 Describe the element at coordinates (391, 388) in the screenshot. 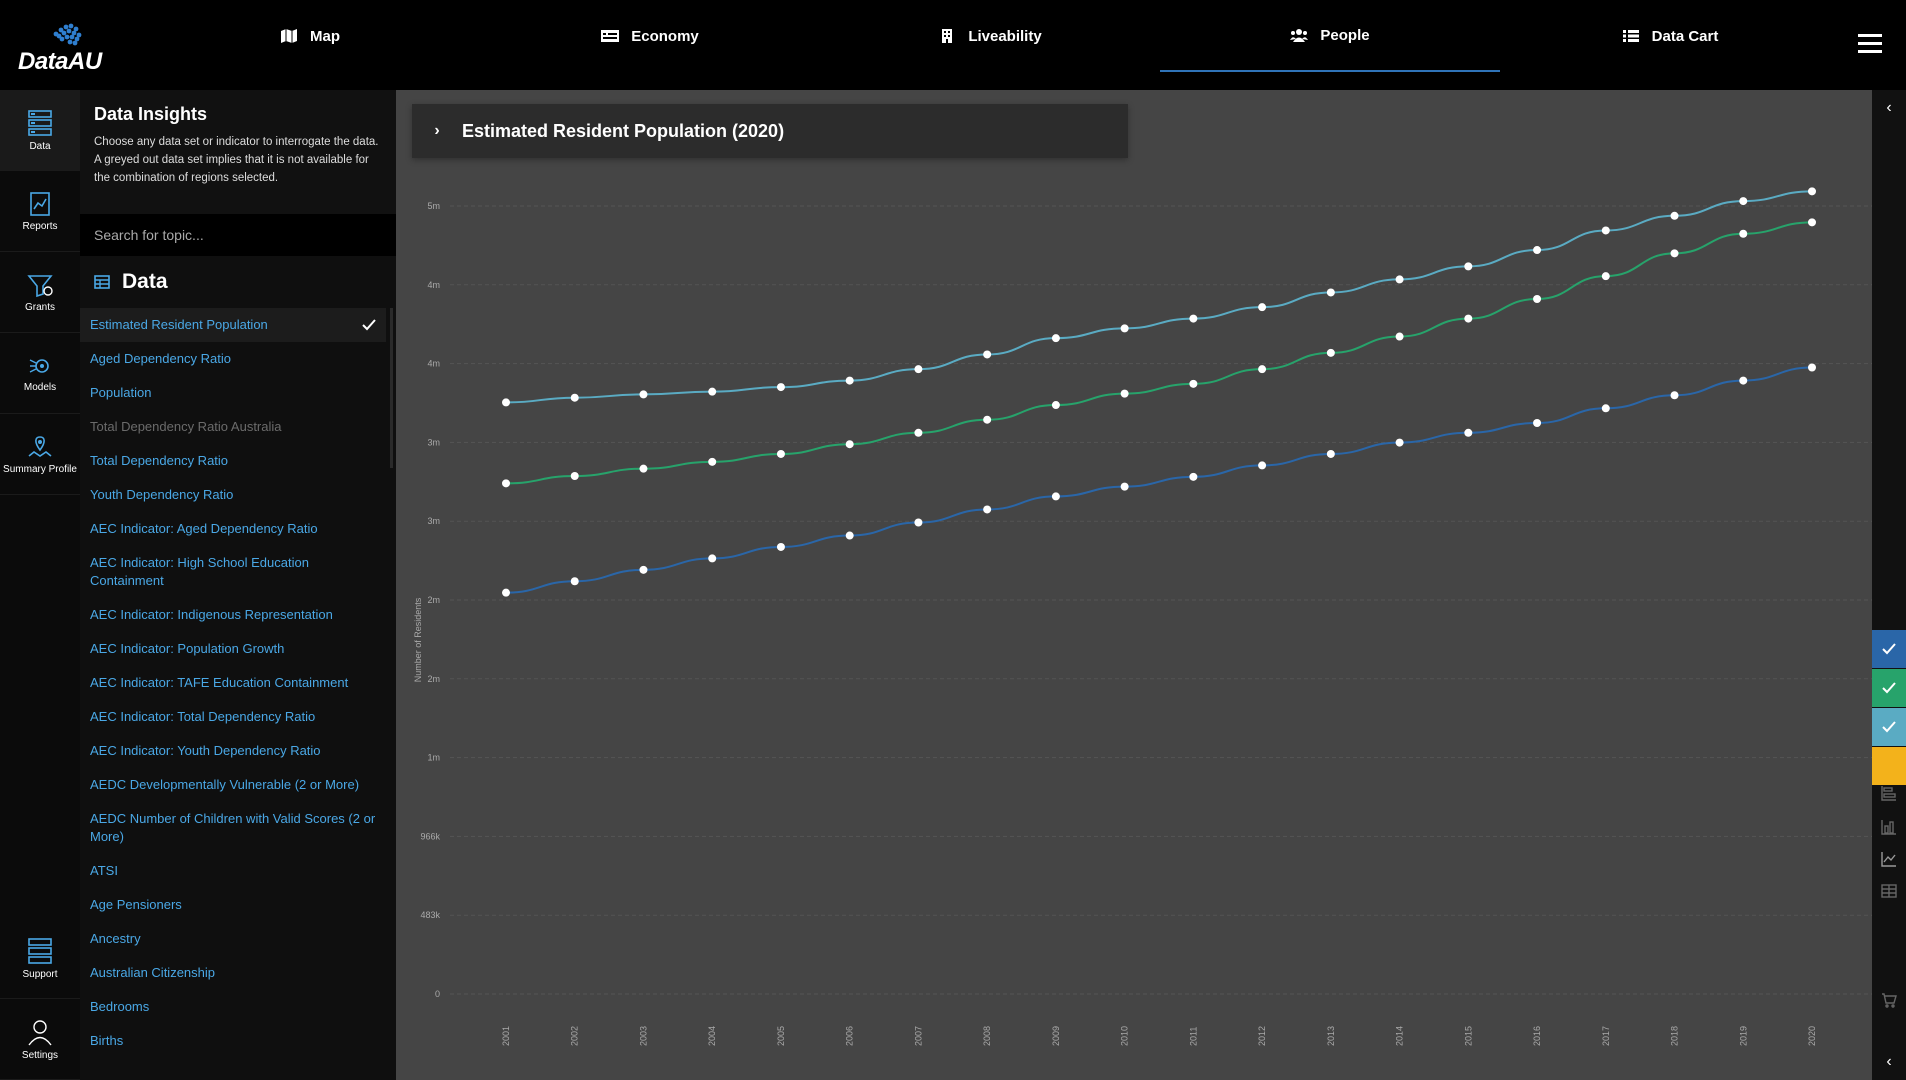

I see `panel-scrollbar` at that location.